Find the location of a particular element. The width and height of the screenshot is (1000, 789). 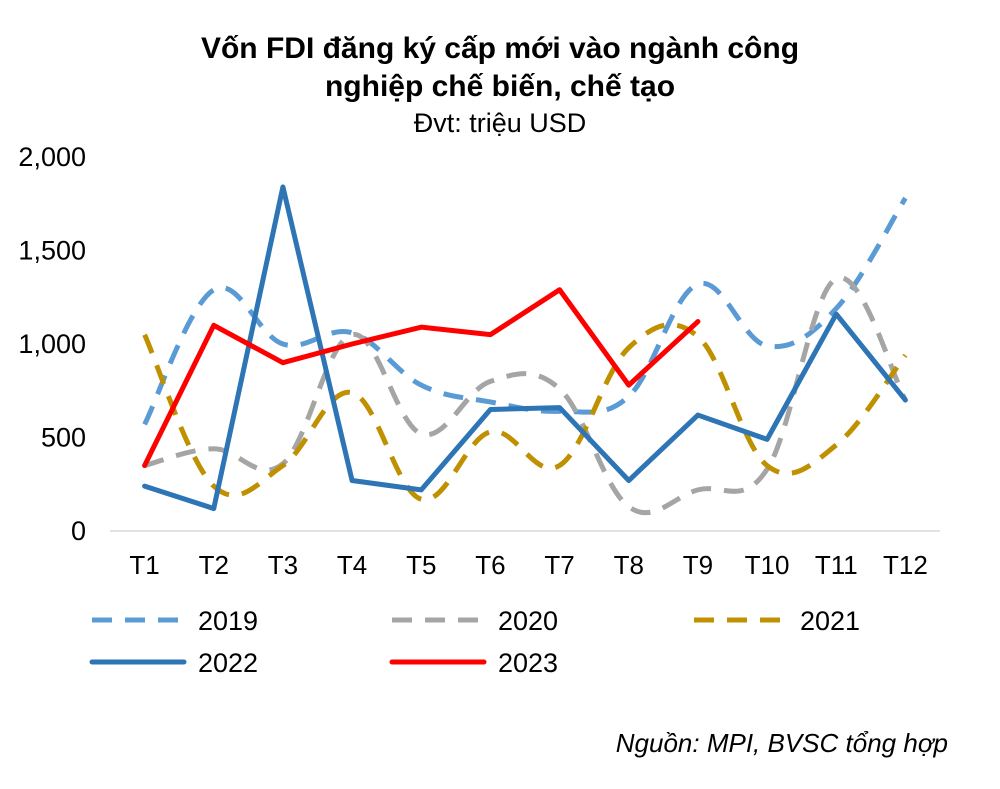

source-note: Nguồn: MPI, BVSC tổng hợp is located at coordinates (781, 743).